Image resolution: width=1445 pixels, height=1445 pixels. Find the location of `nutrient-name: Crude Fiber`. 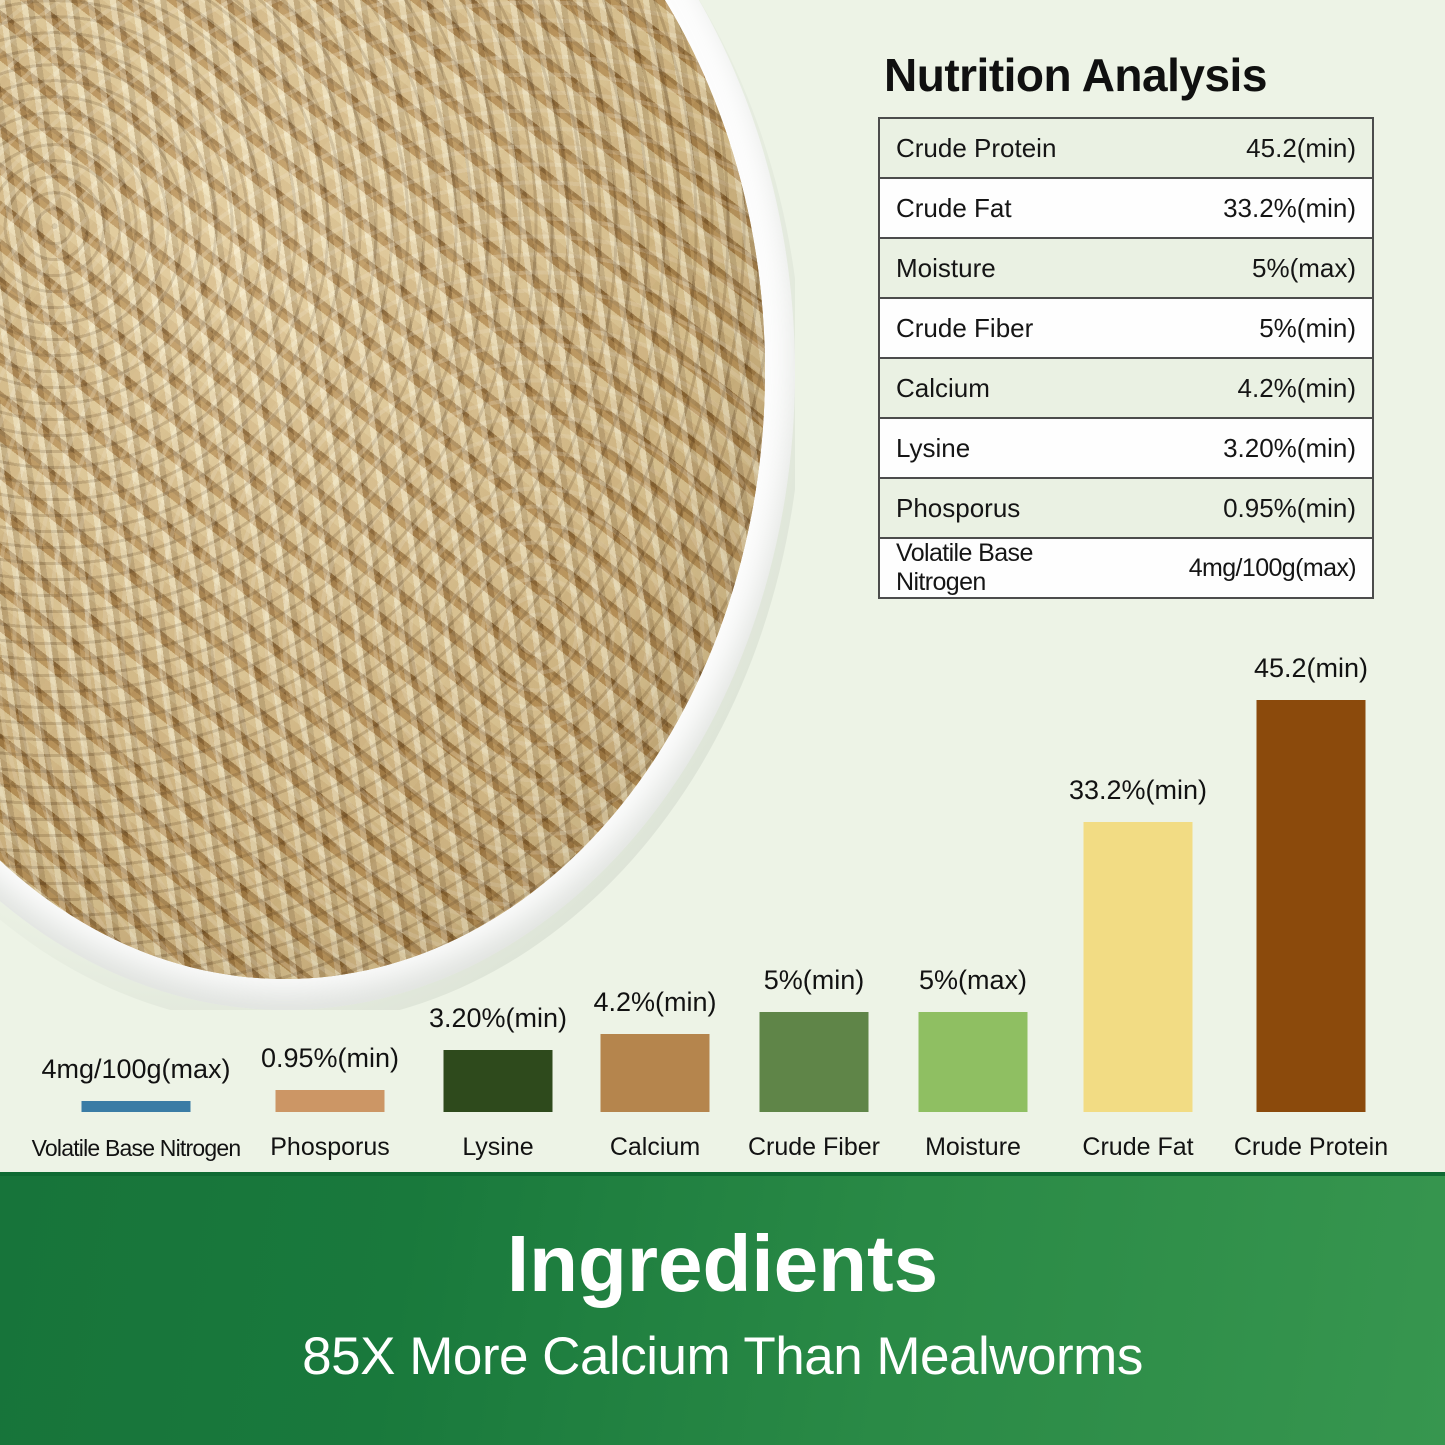

nutrient-name: Crude Fiber is located at coordinates (1002, 328).